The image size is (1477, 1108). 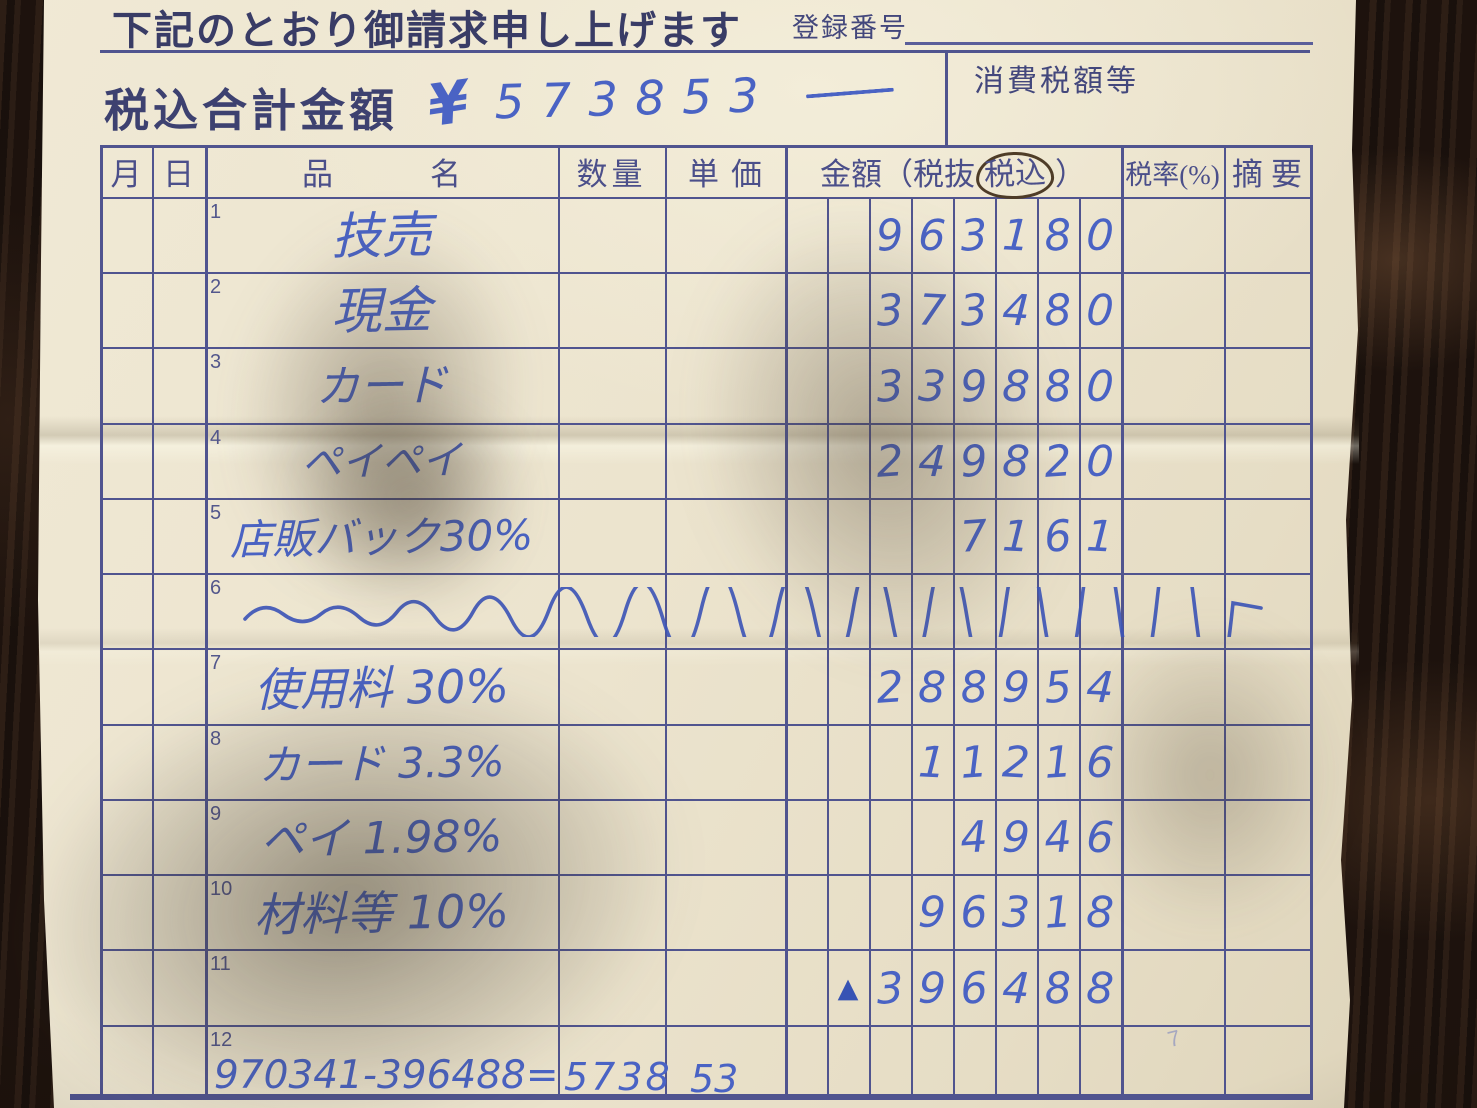 What do you see at coordinates (216, 362) in the screenshot?
I see `row-number: 3` at bounding box center [216, 362].